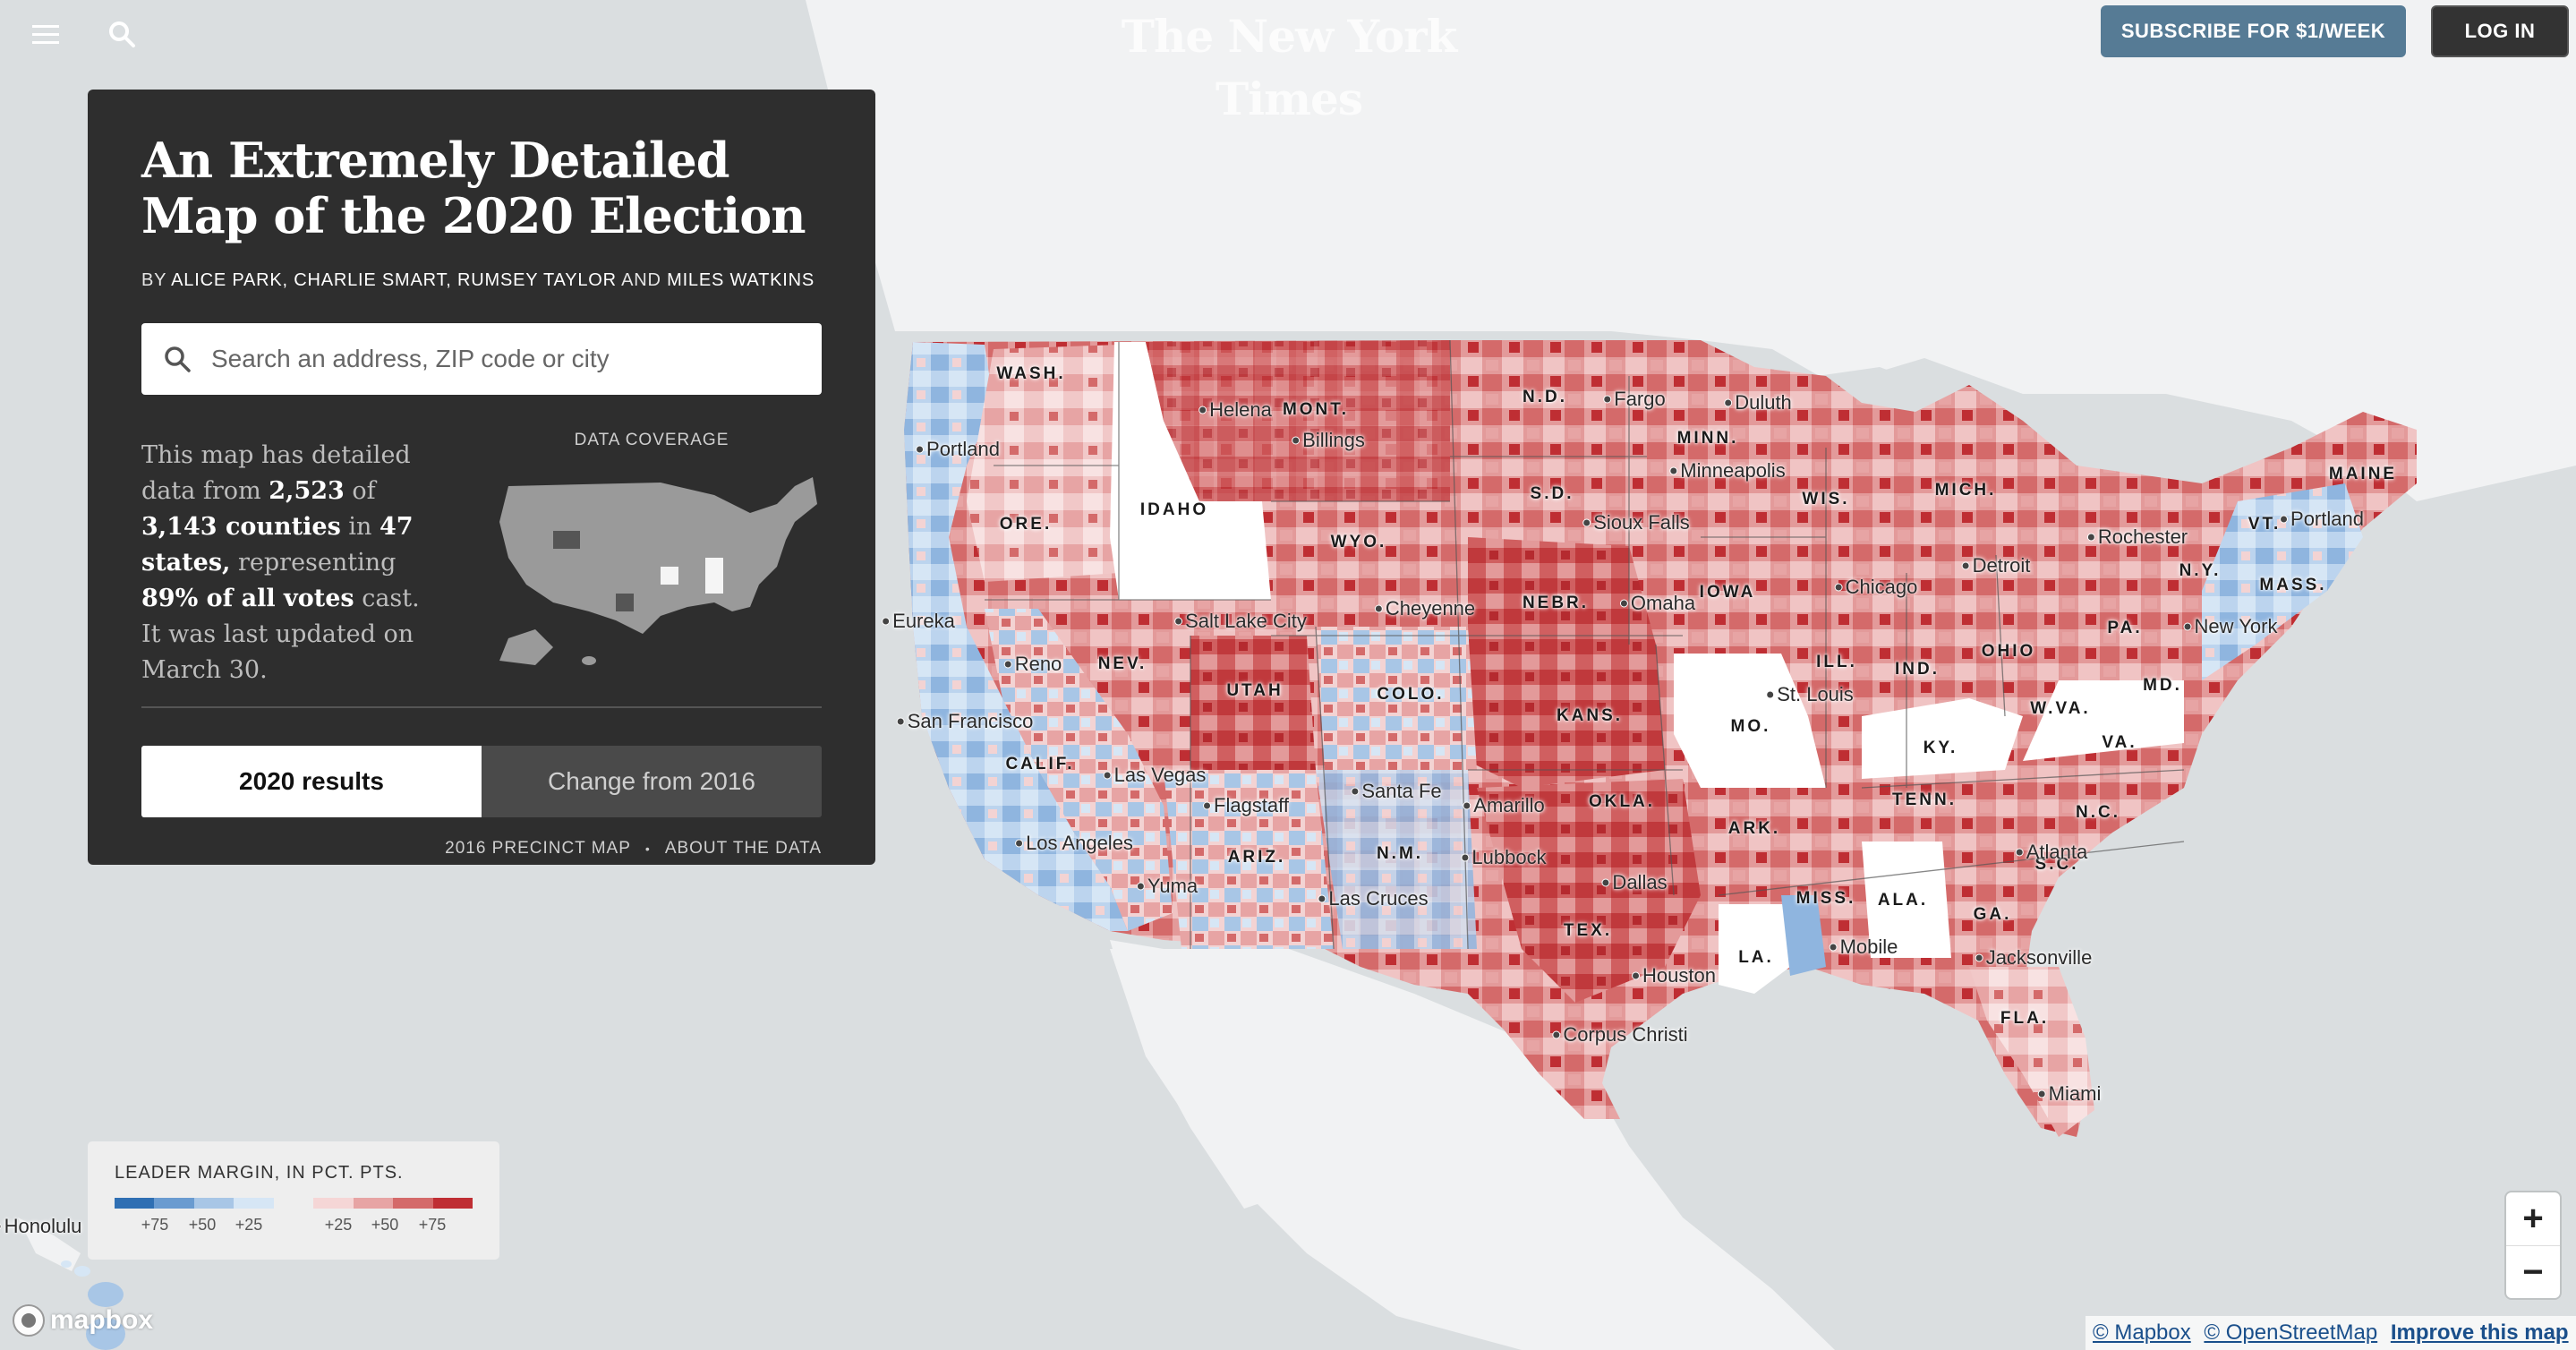  Describe the element at coordinates (1750, 726) in the screenshot. I see `state-label-mo: MO.` at that location.